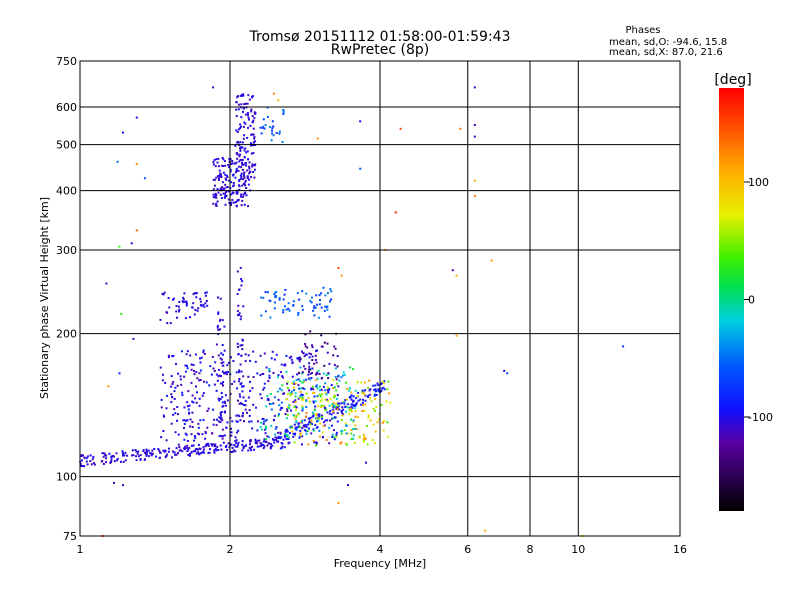 This screenshot has height=600, width=800. What do you see at coordinates (66, 145) in the screenshot?
I see `y-tick-label: 500` at bounding box center [66, 145].